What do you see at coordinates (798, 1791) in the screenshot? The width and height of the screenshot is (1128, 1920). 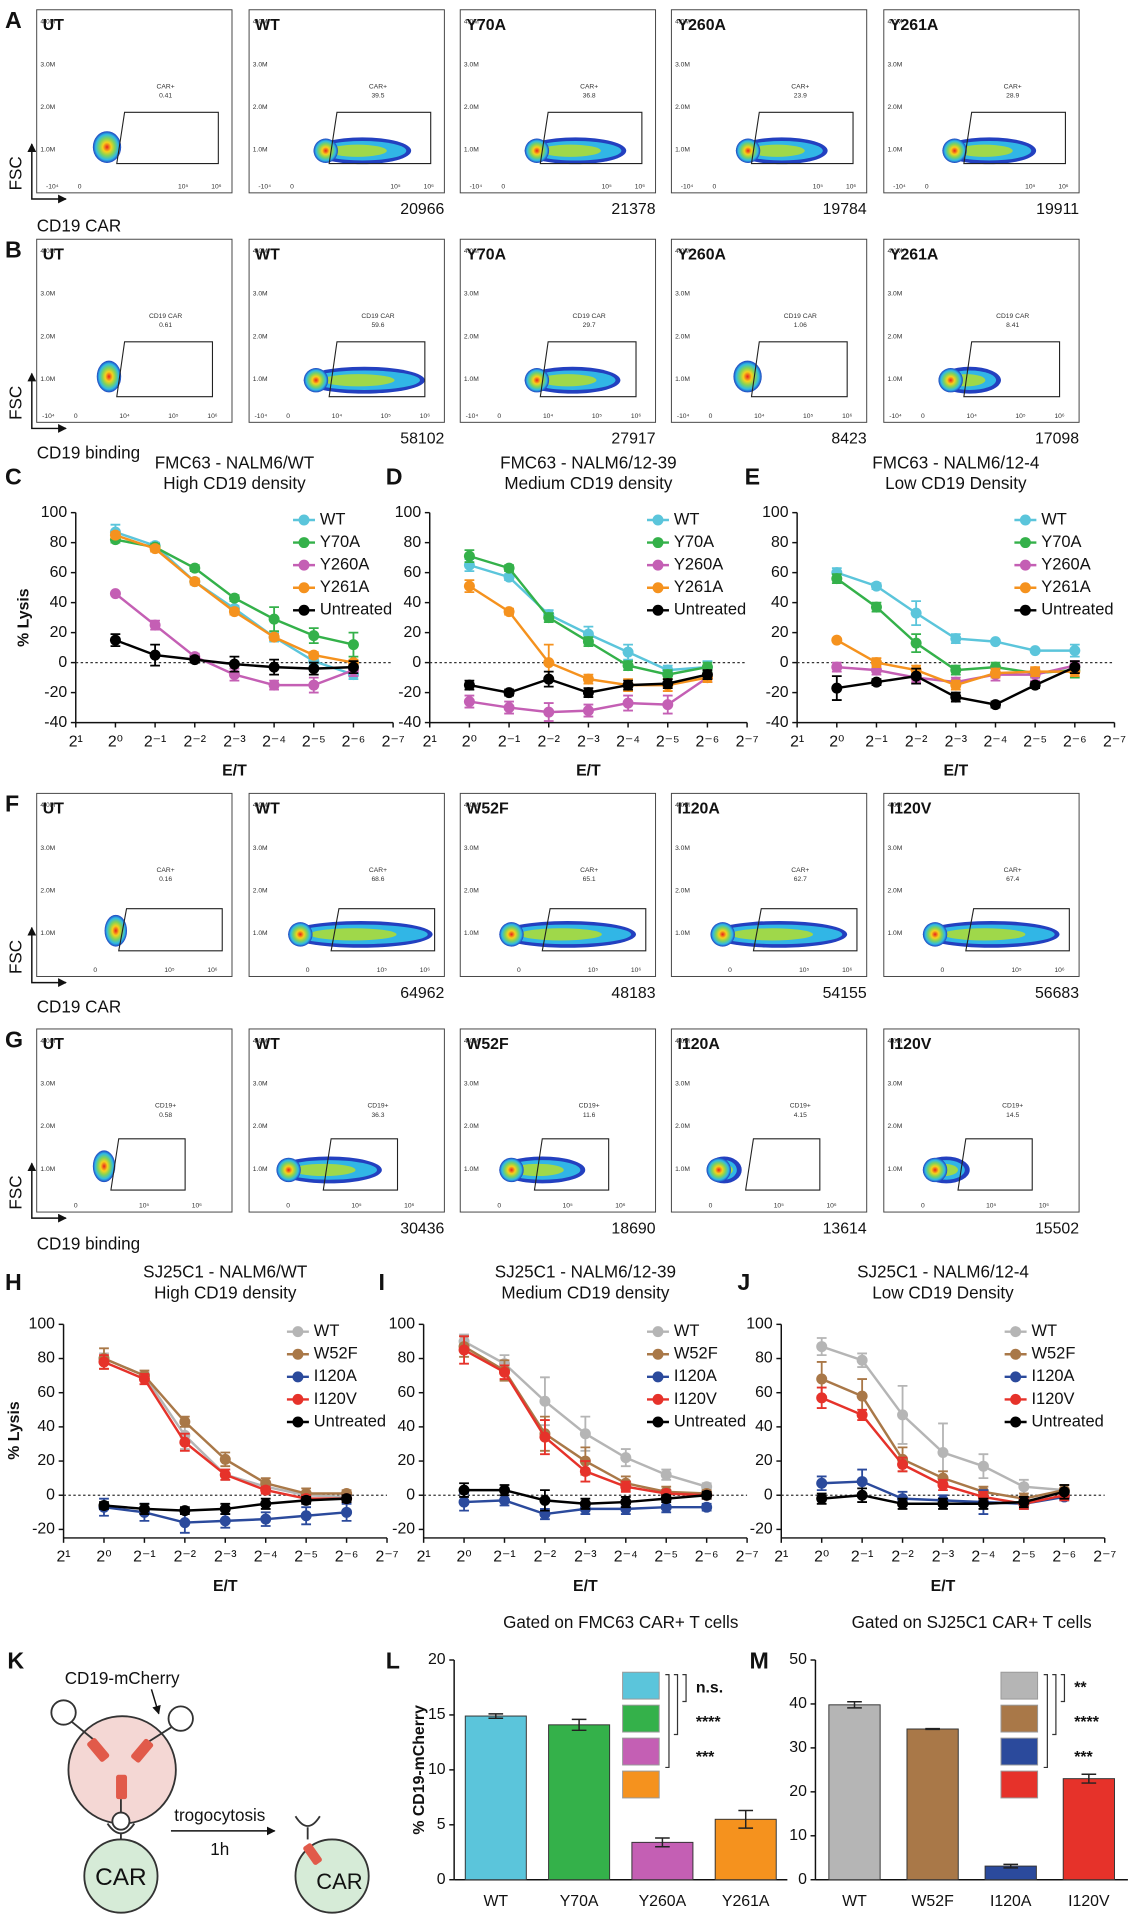 I see `y-tick-label: 20` at bounding box center [798, 1791].